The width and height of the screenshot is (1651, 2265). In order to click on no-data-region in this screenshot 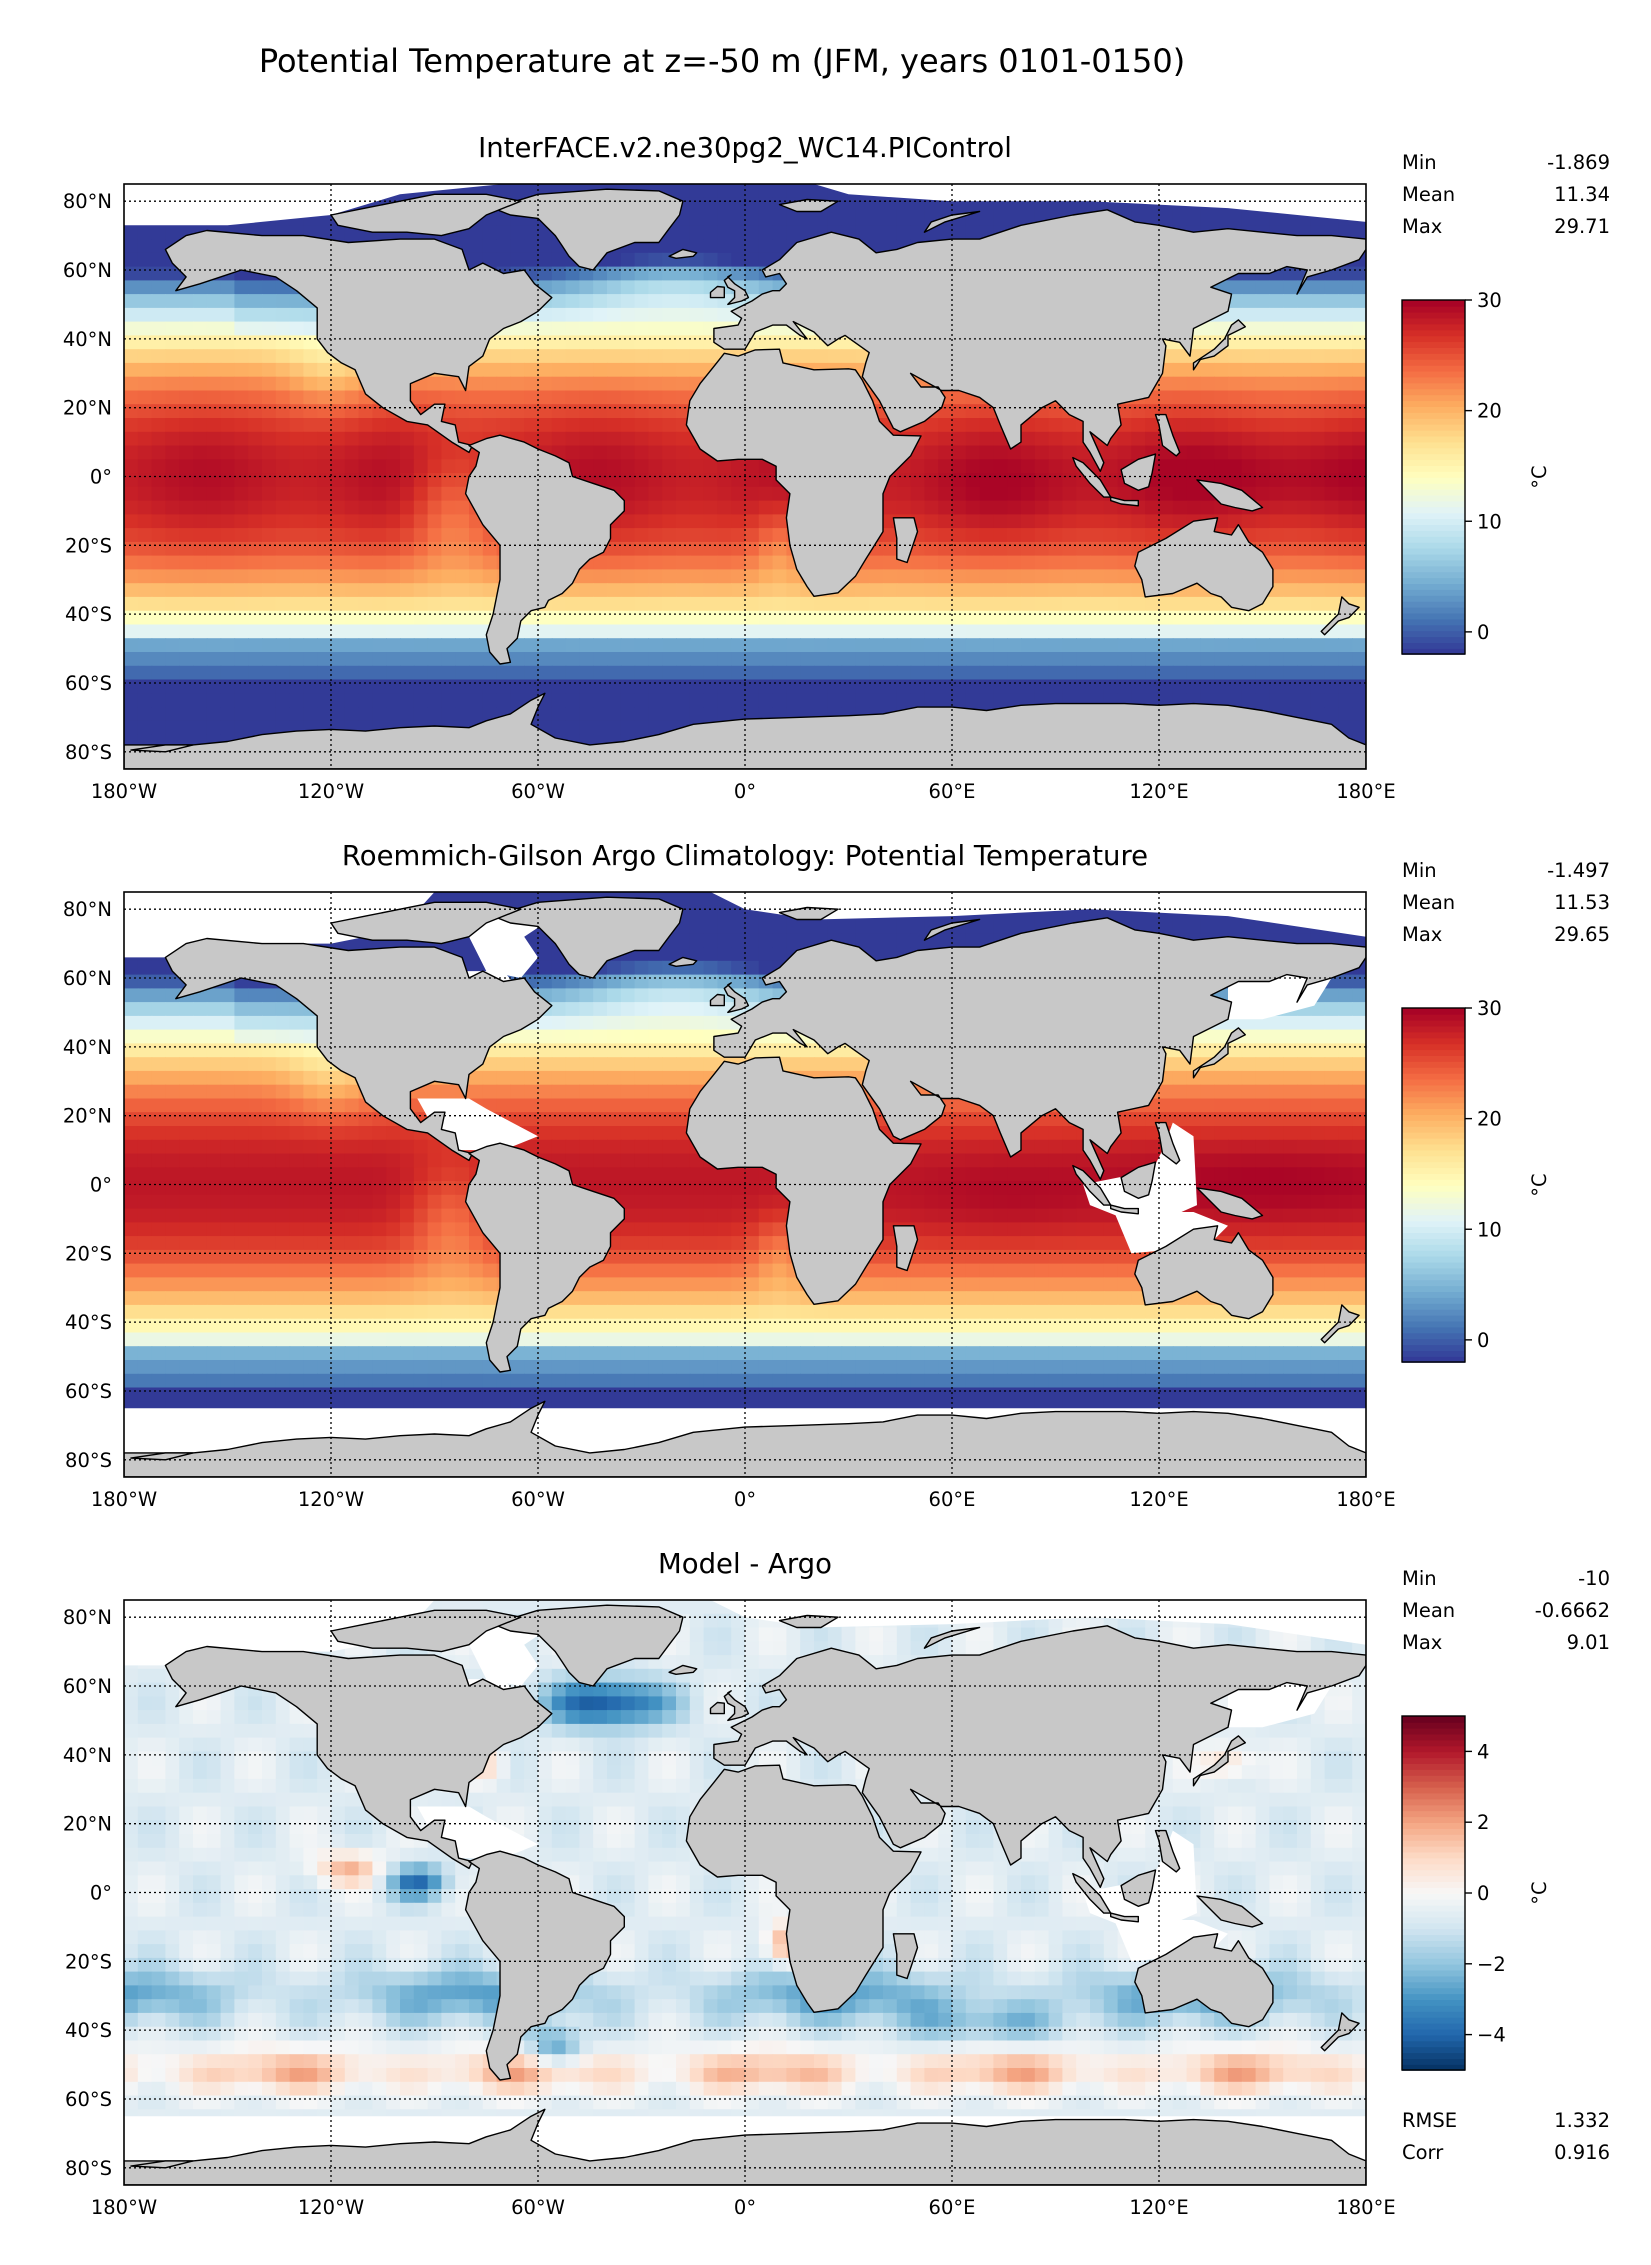, I will do `click(314, 205)`.